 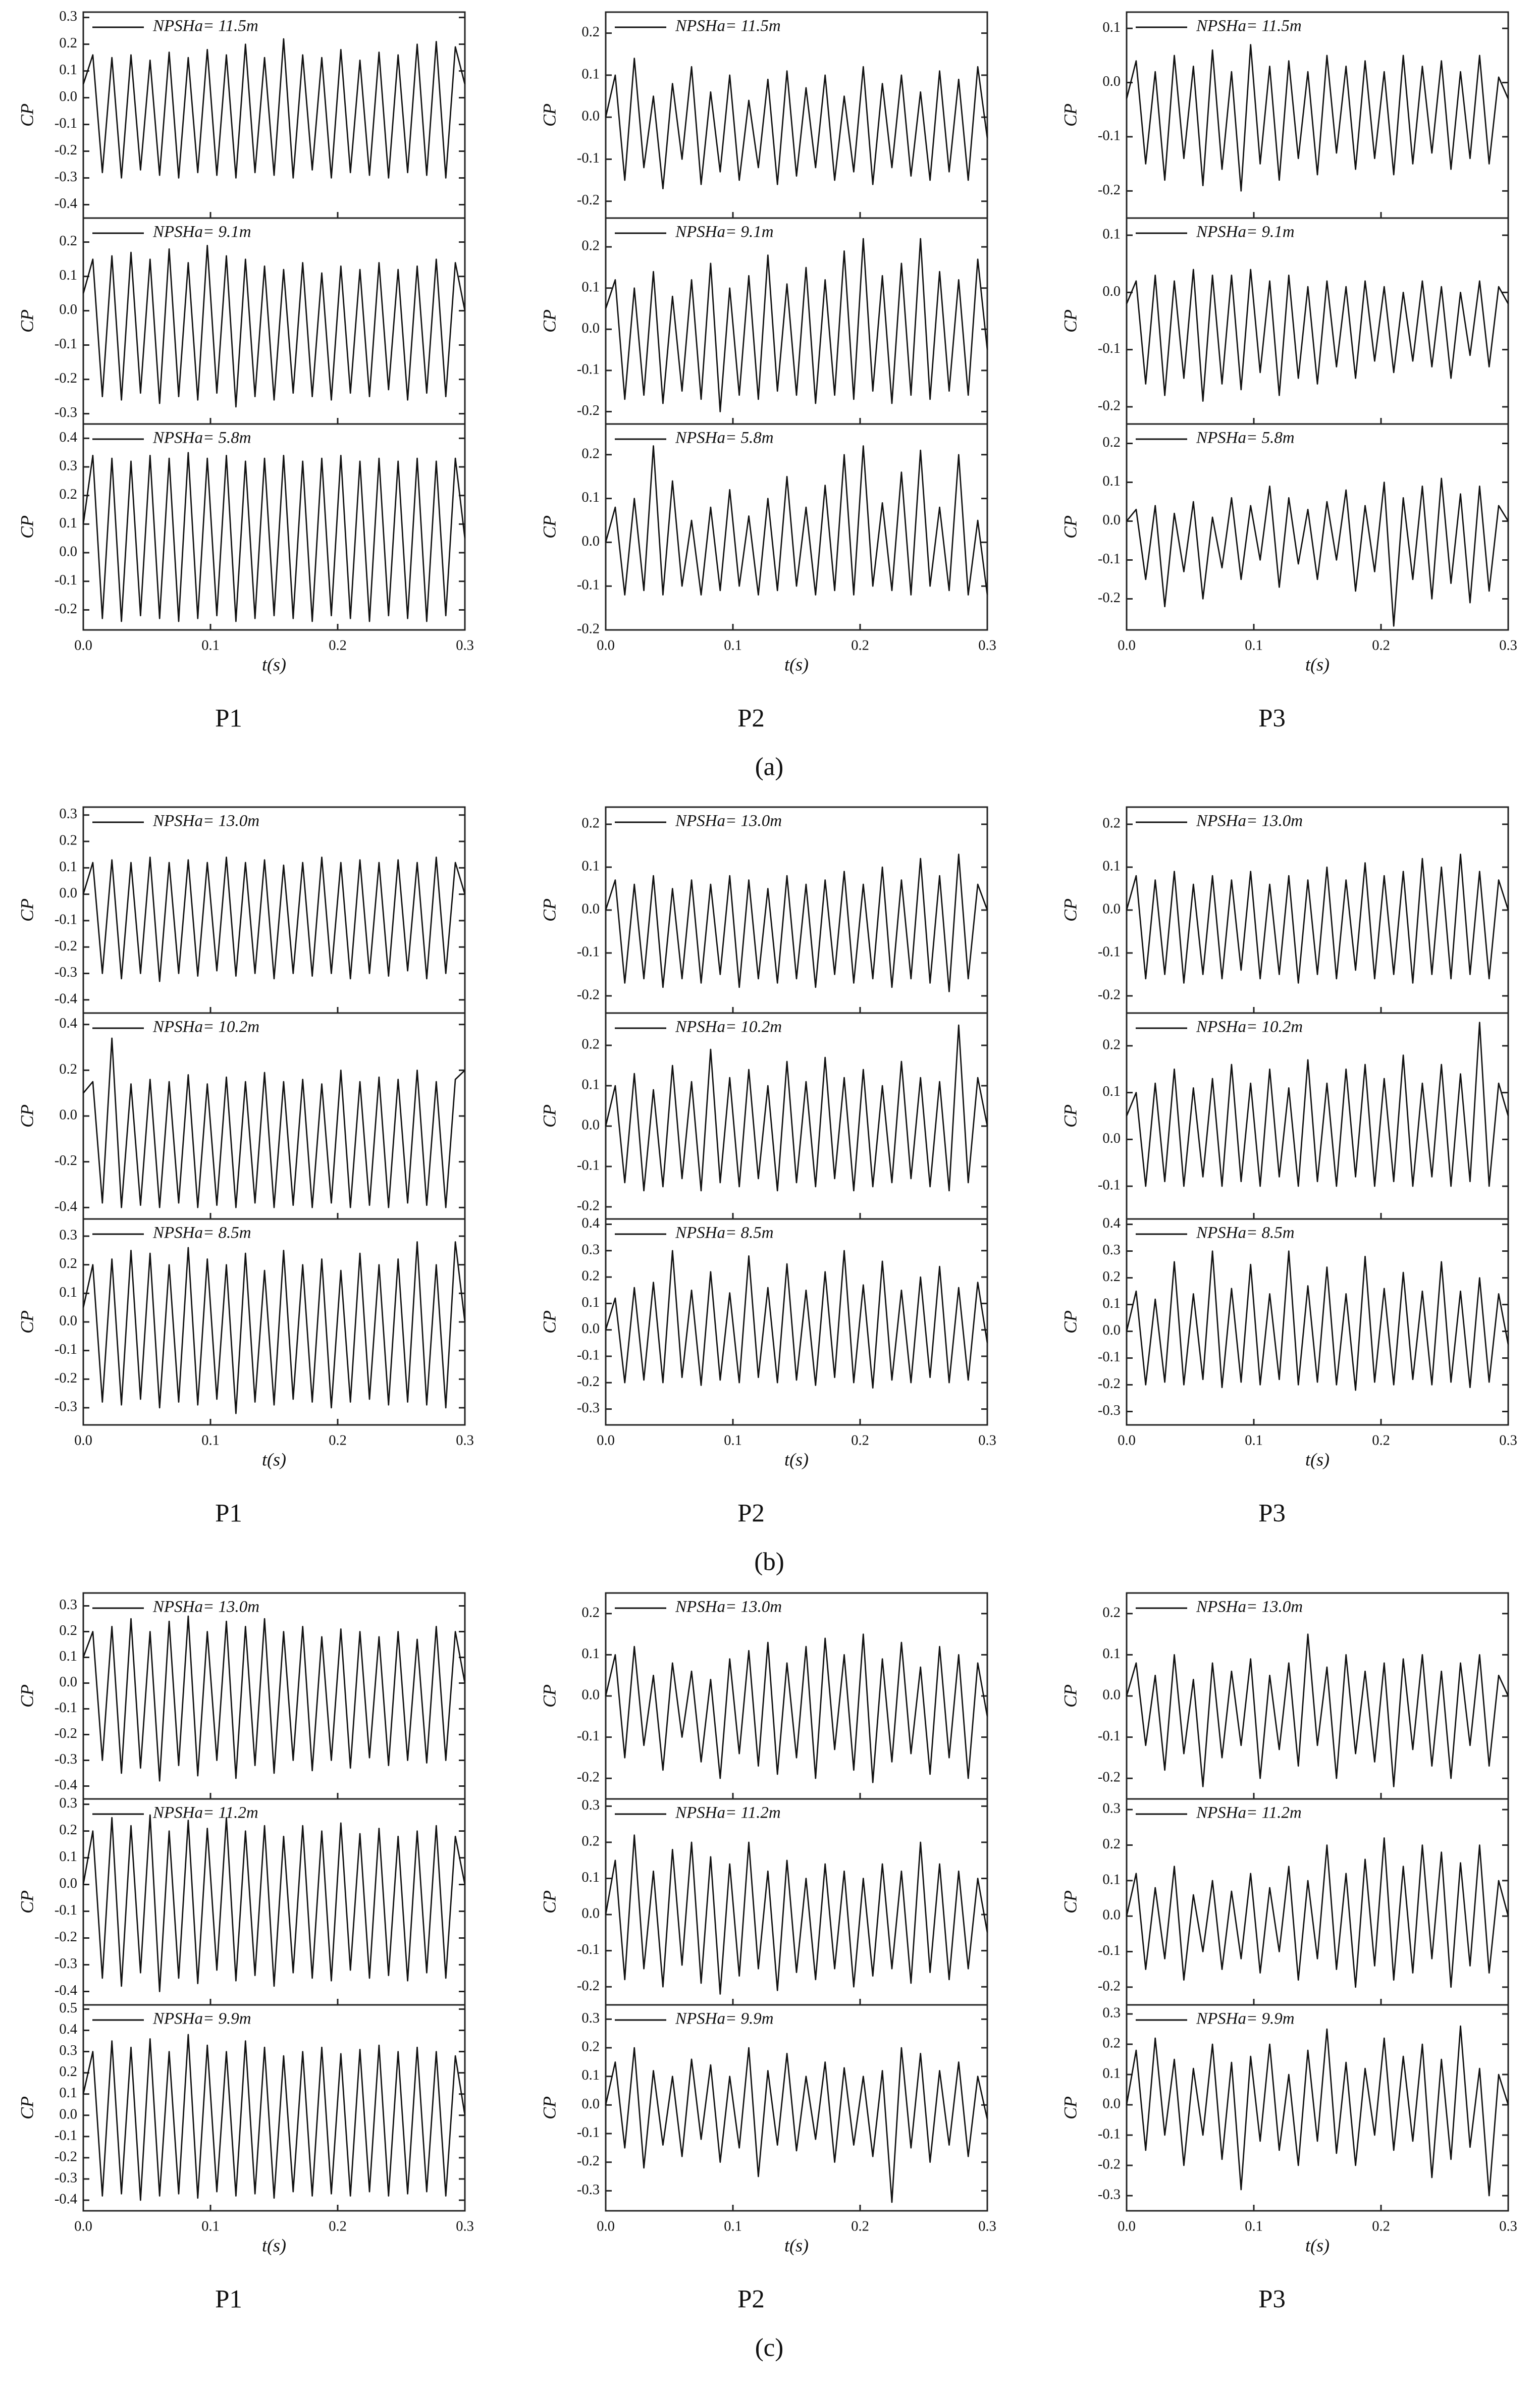 I want to click on column-caption: P2, so click(x=751, y=2300).